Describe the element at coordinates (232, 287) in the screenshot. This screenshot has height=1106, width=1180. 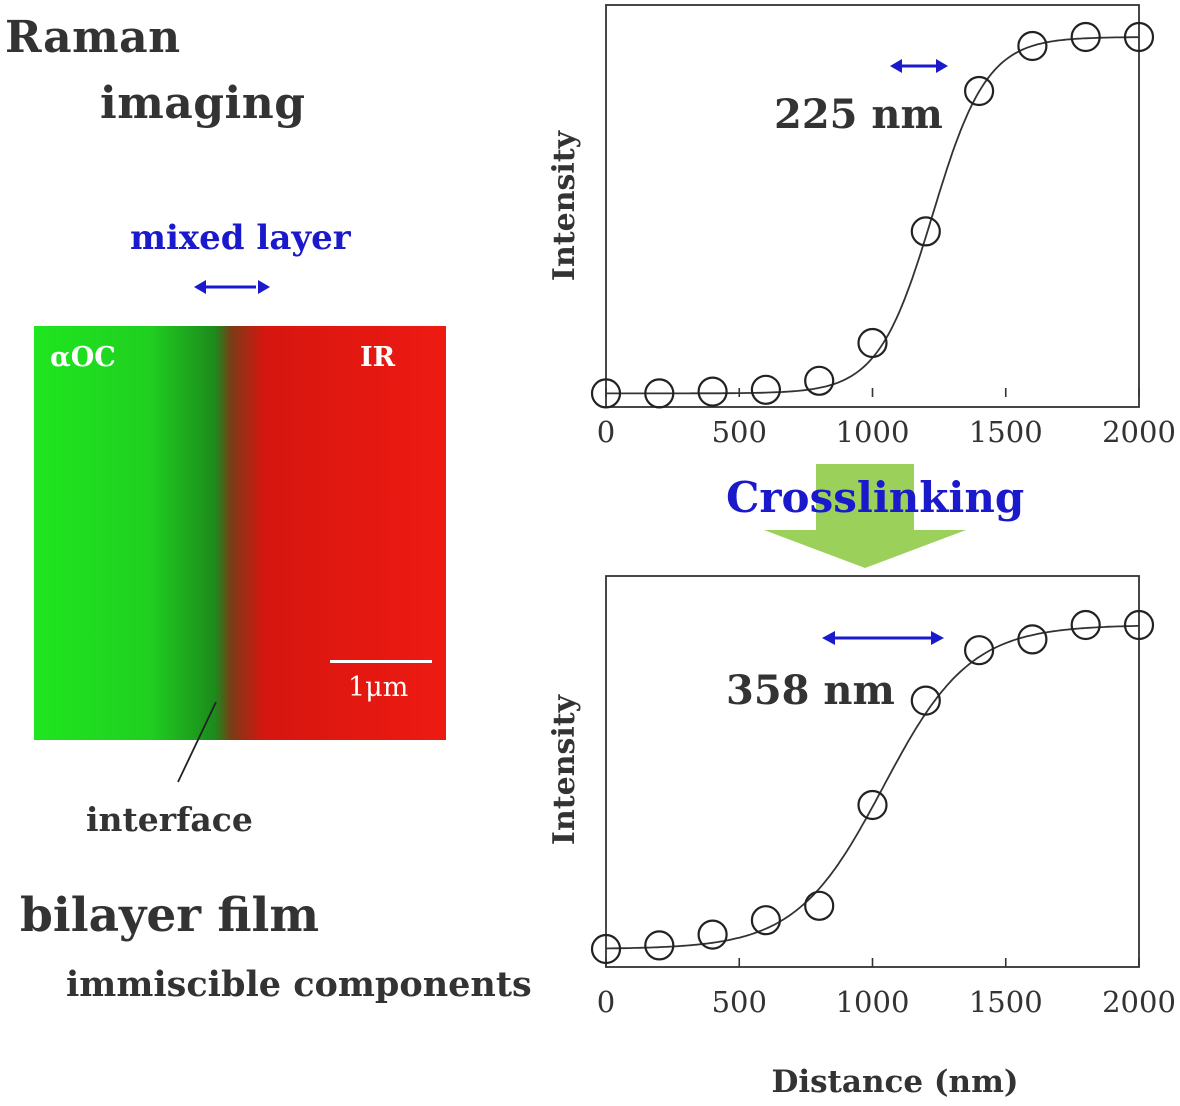
I see `mixed-layer-double-arrow-icon` at that location.